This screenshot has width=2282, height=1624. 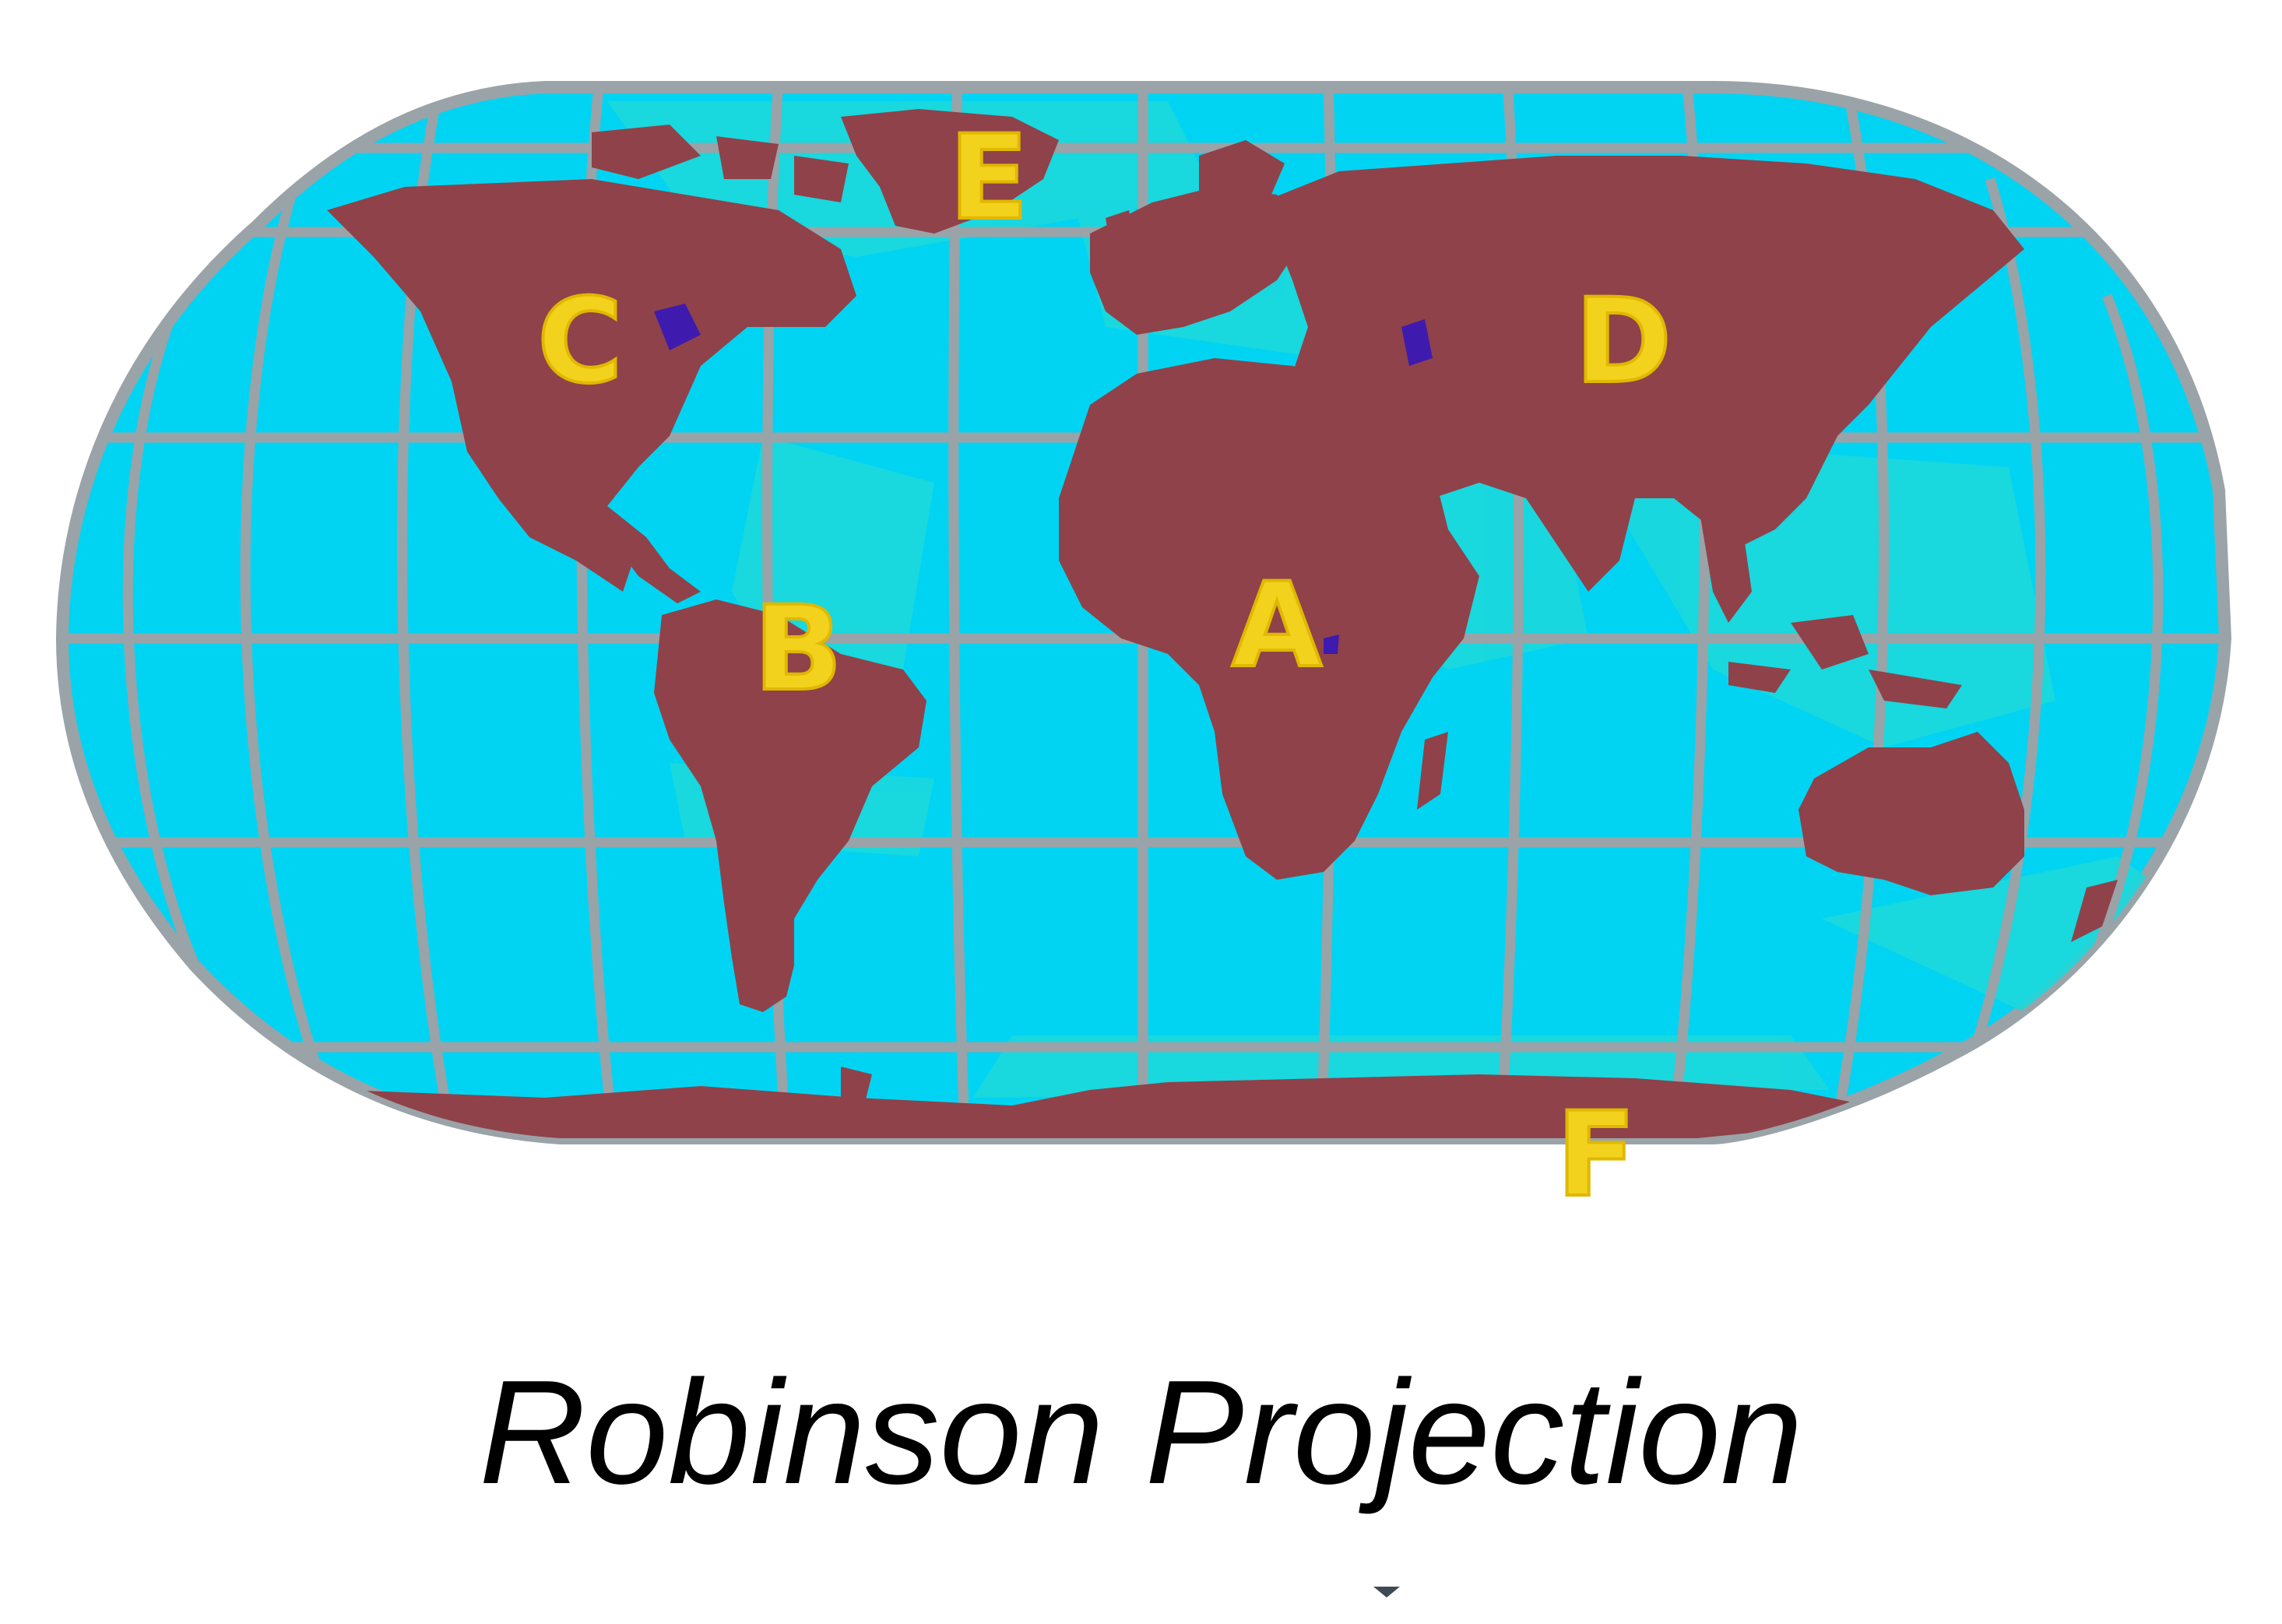 What do you see at coordinates (1043, 479) in the screenshot?
I see `lakes` at bounding box center [1043, 479].